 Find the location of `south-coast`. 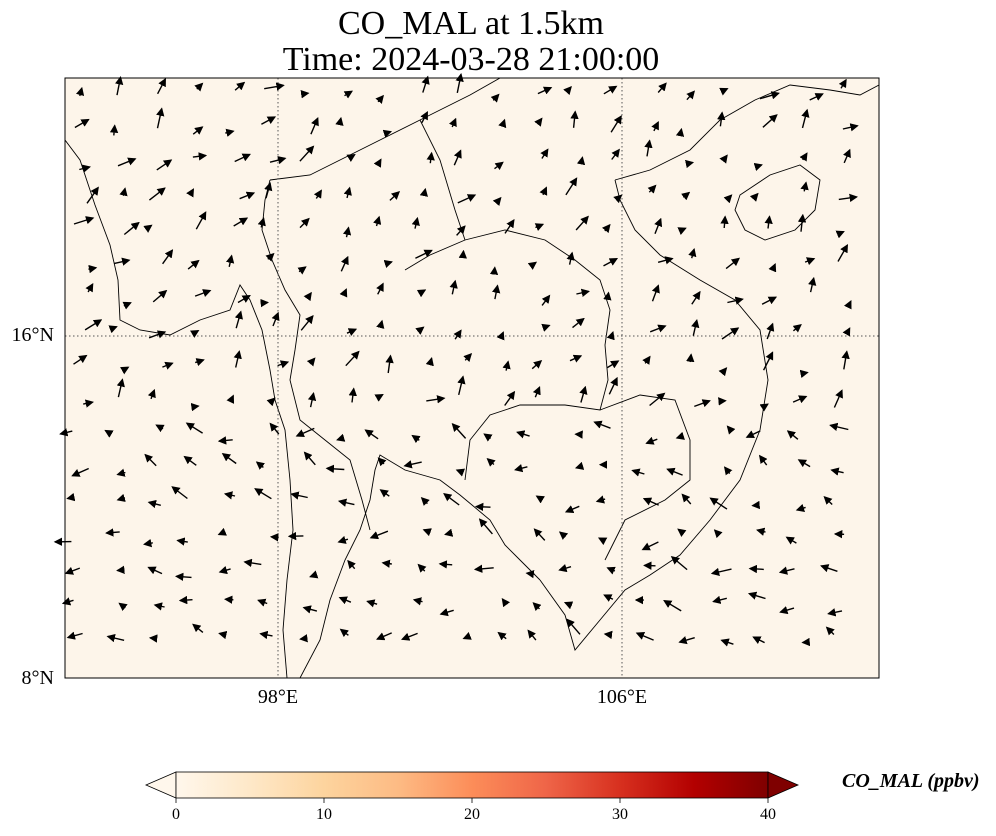

south-coast is located at coordinates (654, 415).